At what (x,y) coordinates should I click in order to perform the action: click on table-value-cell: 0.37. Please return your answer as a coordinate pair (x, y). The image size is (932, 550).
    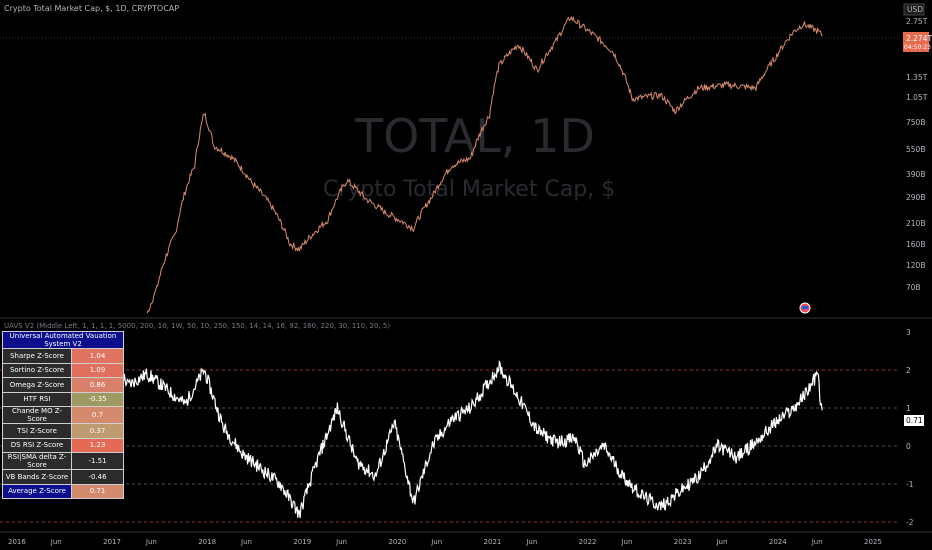
    Looking at the image, I should click on (97, 431).